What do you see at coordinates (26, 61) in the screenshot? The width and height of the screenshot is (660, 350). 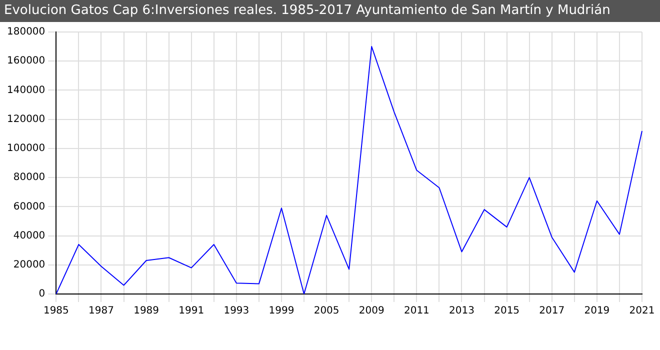 I see `y-tick-label: 160000` at bounding box center [26, 61].